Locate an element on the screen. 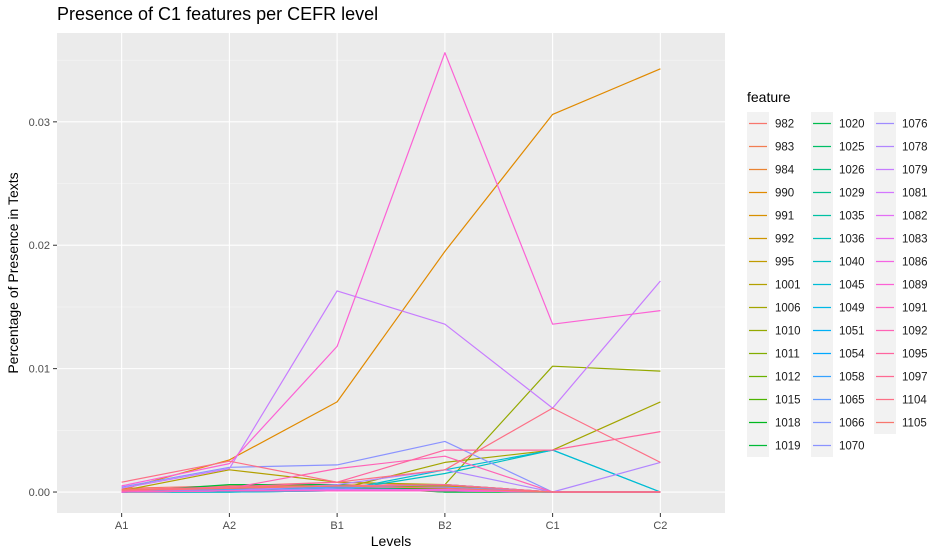 The height and width of the screenshot is (557, 944). legend-label: 1081 is located at coordinates (915, 194).